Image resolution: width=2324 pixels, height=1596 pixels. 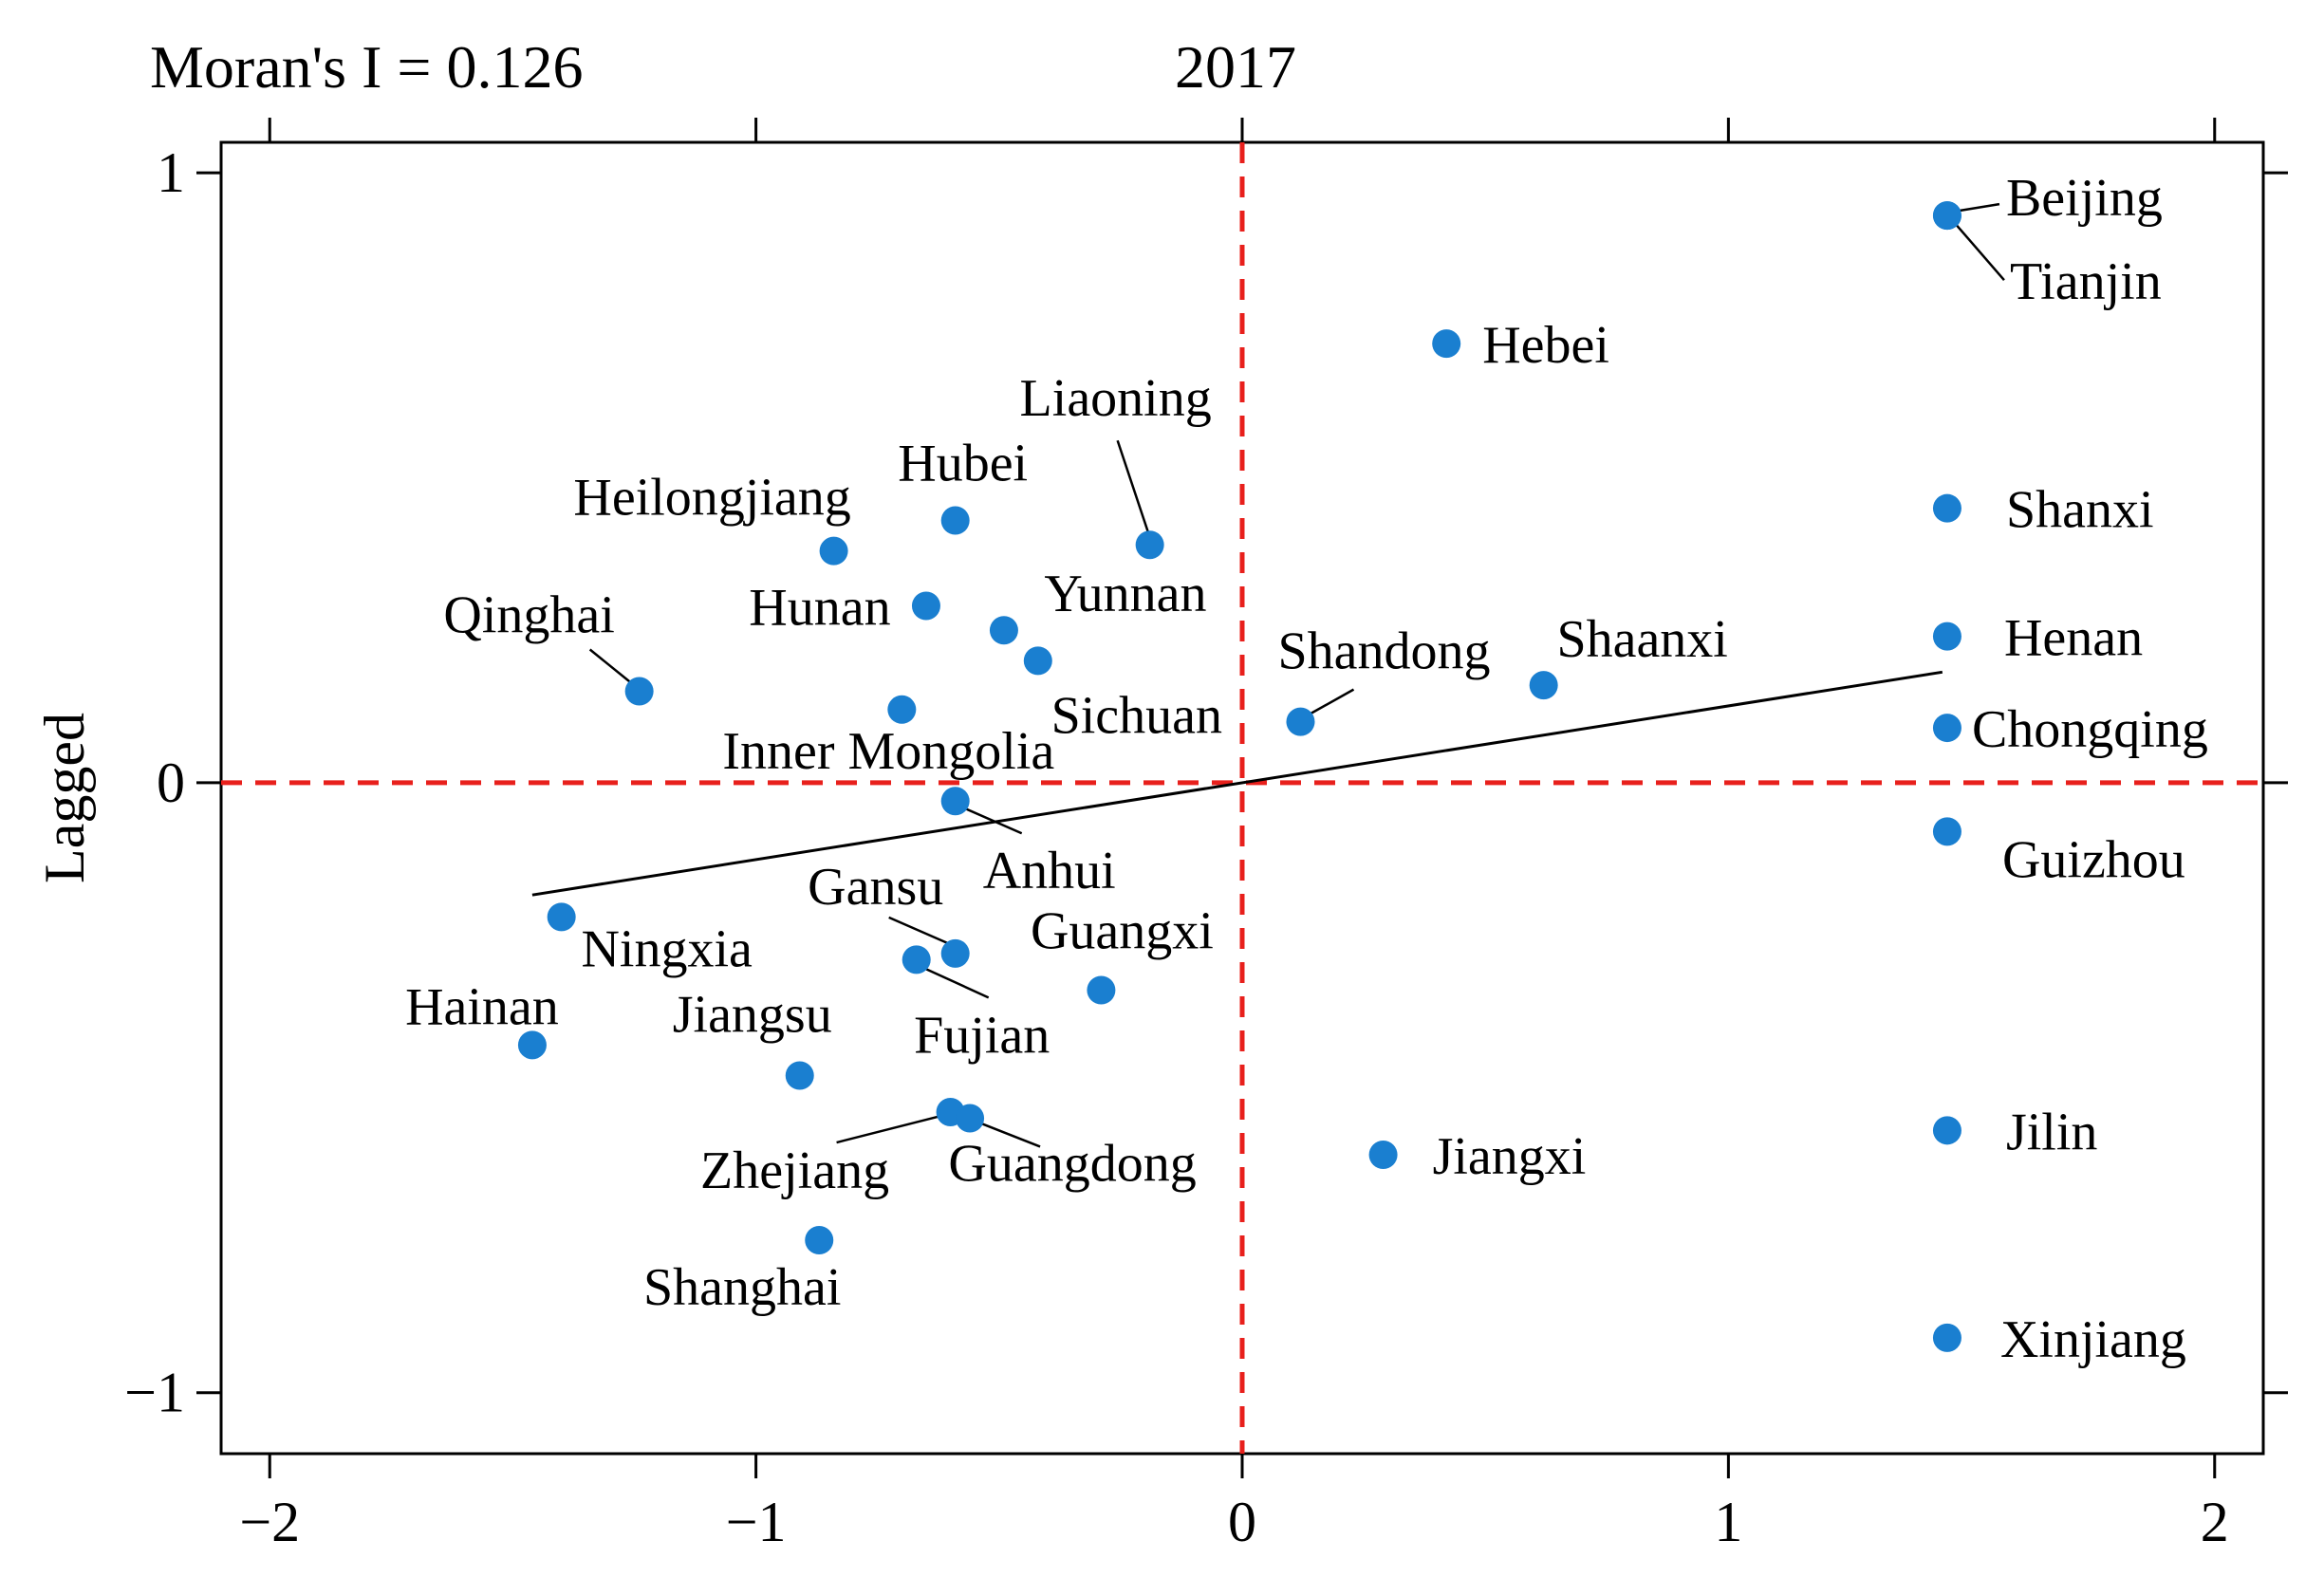 What do you see at coordinates (1947, 508) in the screenshot?
I see `data-point-shanxi` at bounding box center [1947, 508].